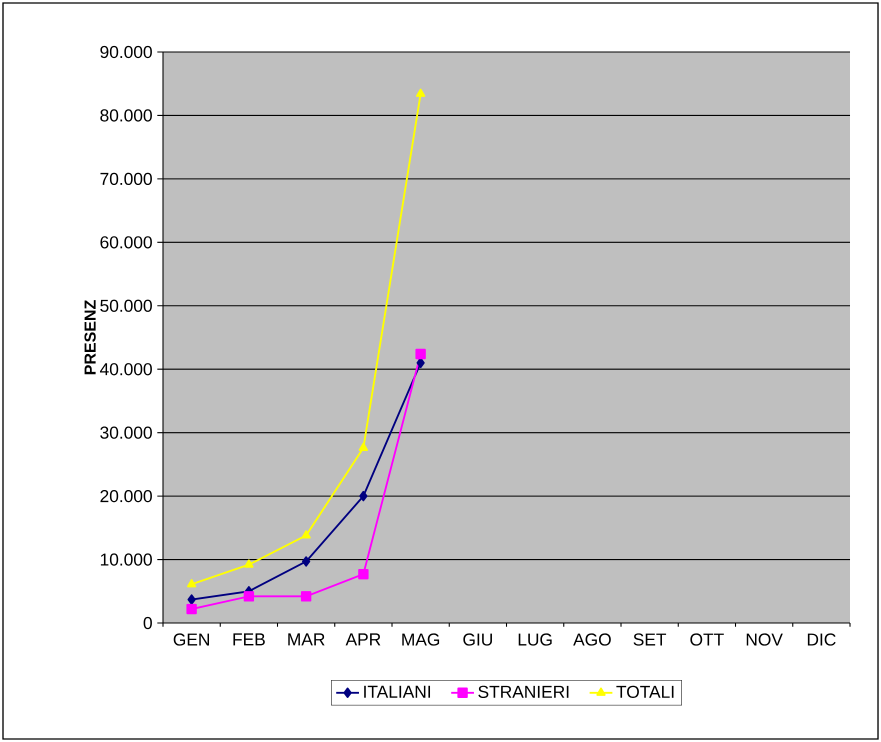 The height and width of the screenshot is (742, 881). Describe the element at coordinates (249, 639) in the screenshot. I see `x-tick-label: FEB` at that location.